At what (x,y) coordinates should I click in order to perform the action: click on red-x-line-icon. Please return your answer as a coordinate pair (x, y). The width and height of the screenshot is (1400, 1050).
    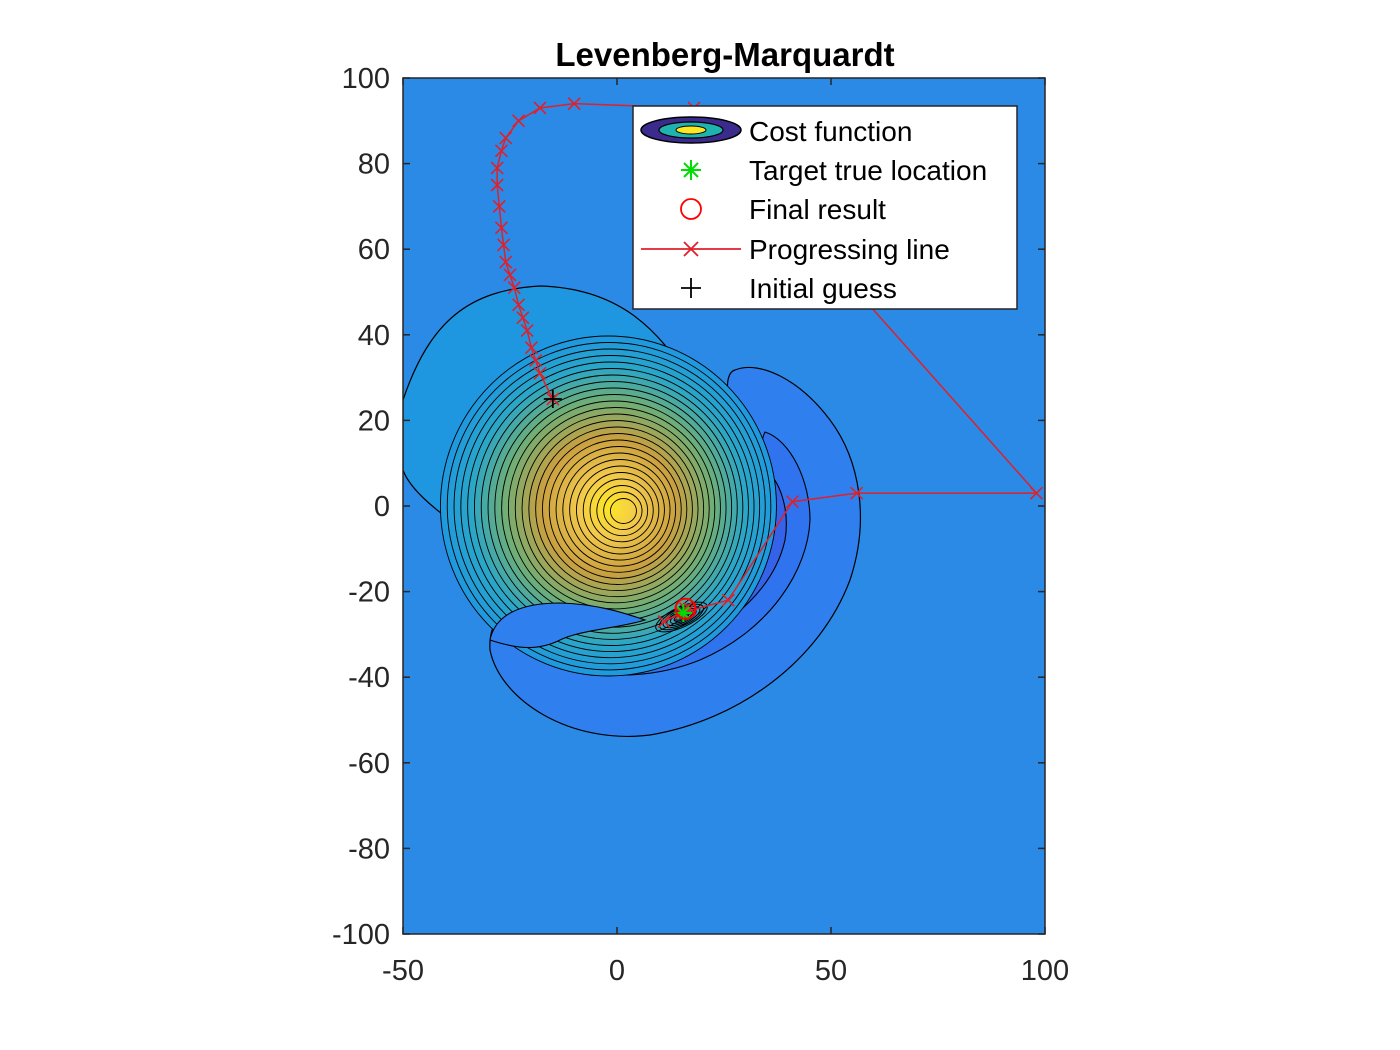
    Looking at the image, I should click on (691, 249).